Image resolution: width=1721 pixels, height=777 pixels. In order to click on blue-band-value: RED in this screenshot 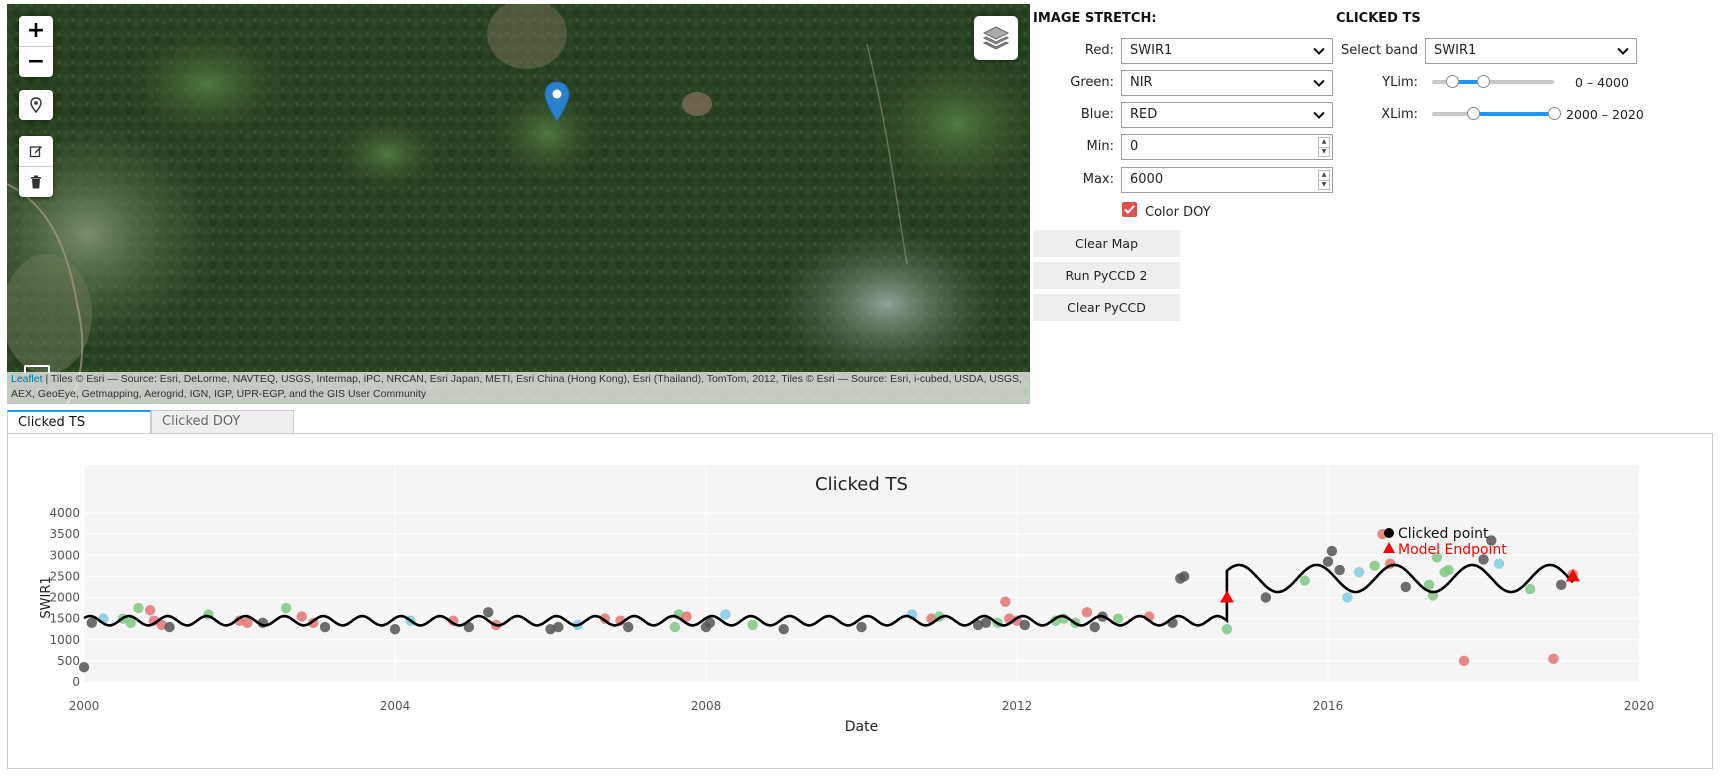, I will do `click(1144, 114)`.